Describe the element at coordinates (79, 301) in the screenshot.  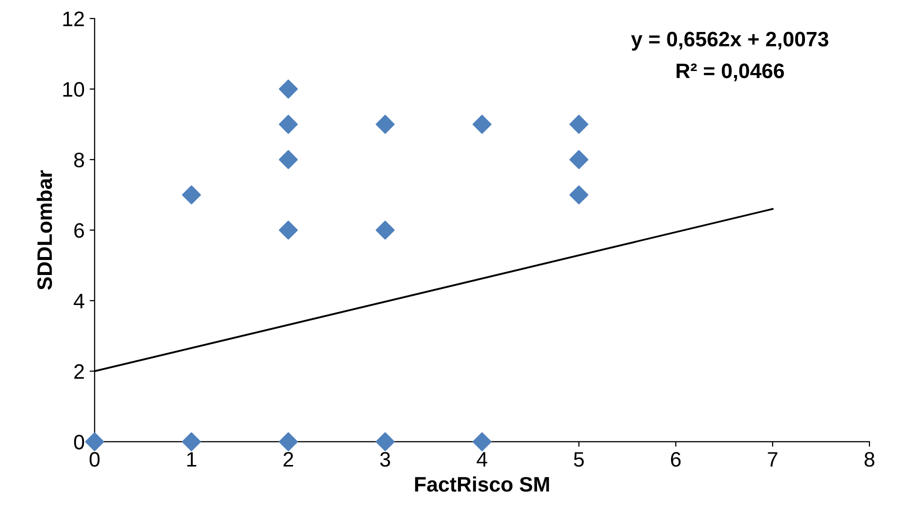
I see `y-tick-label: 4` at that location.